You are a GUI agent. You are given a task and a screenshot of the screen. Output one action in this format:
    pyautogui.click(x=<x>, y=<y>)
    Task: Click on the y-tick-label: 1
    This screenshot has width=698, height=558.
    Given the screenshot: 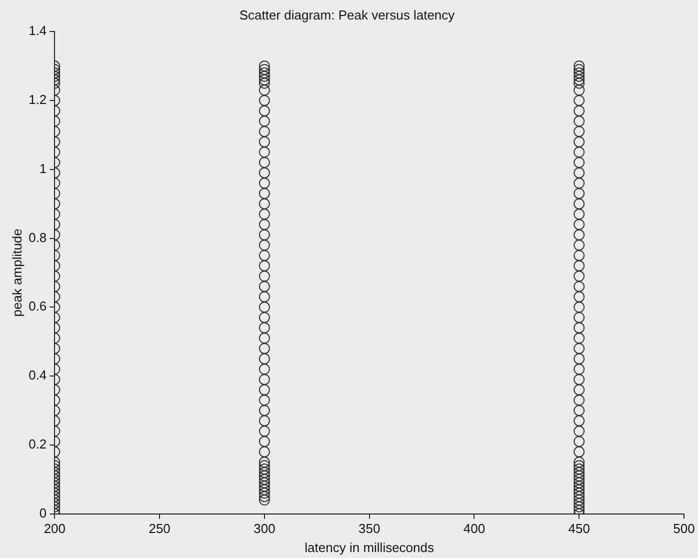 What is the action you would take?
    pyautogui.click(x=43, y=168)
    